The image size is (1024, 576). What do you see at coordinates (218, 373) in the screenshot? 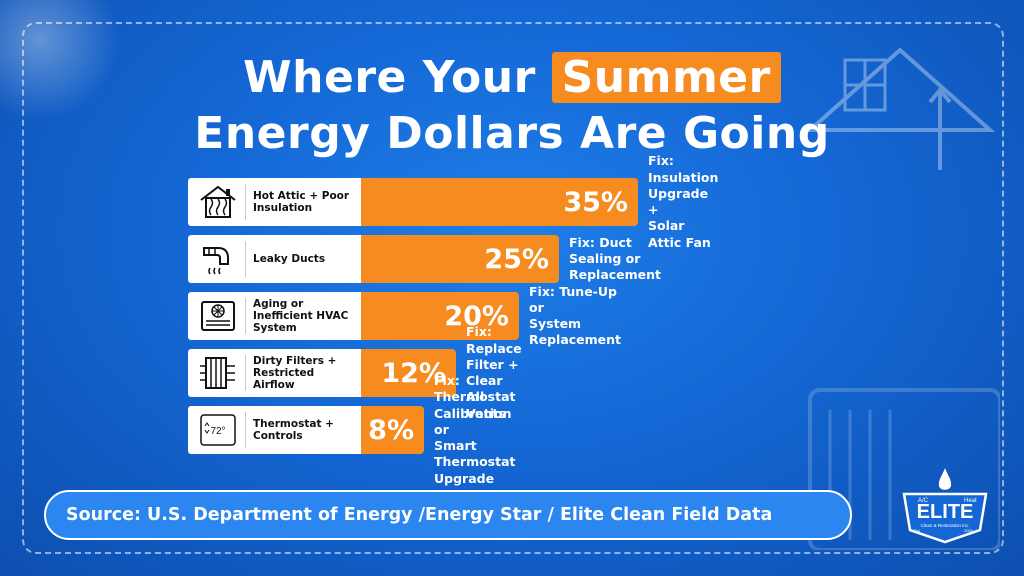
I see `air-filter-icon` at bounding box center [218, 373].